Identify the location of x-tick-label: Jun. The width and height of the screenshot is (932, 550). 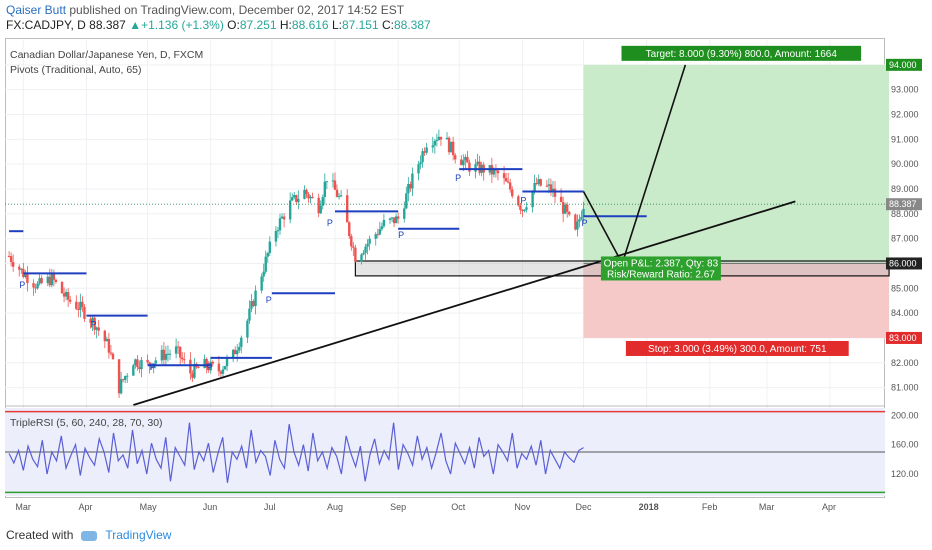
(210, 507).